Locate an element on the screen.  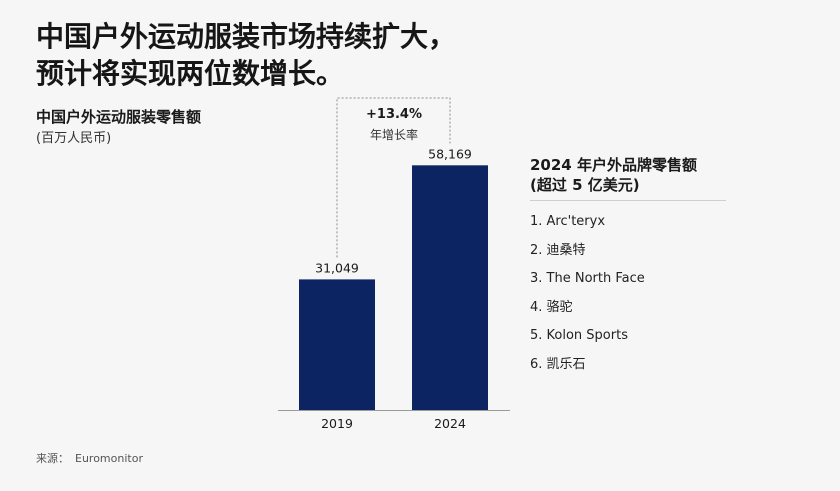
bar-2019 is located at coordinates (337, 344).